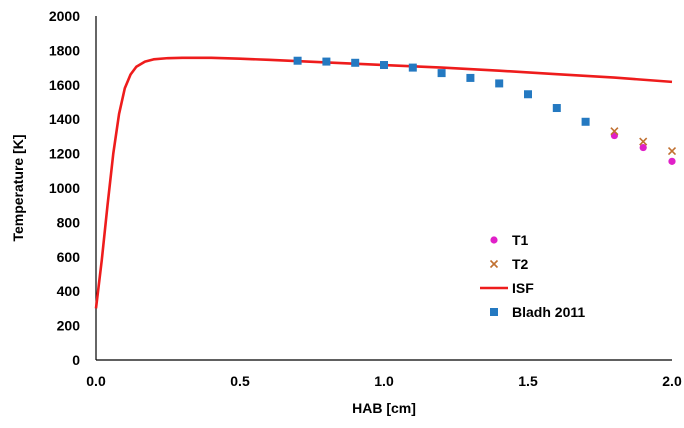  I want to click on y-tick-label: 200, so click(69, 326).